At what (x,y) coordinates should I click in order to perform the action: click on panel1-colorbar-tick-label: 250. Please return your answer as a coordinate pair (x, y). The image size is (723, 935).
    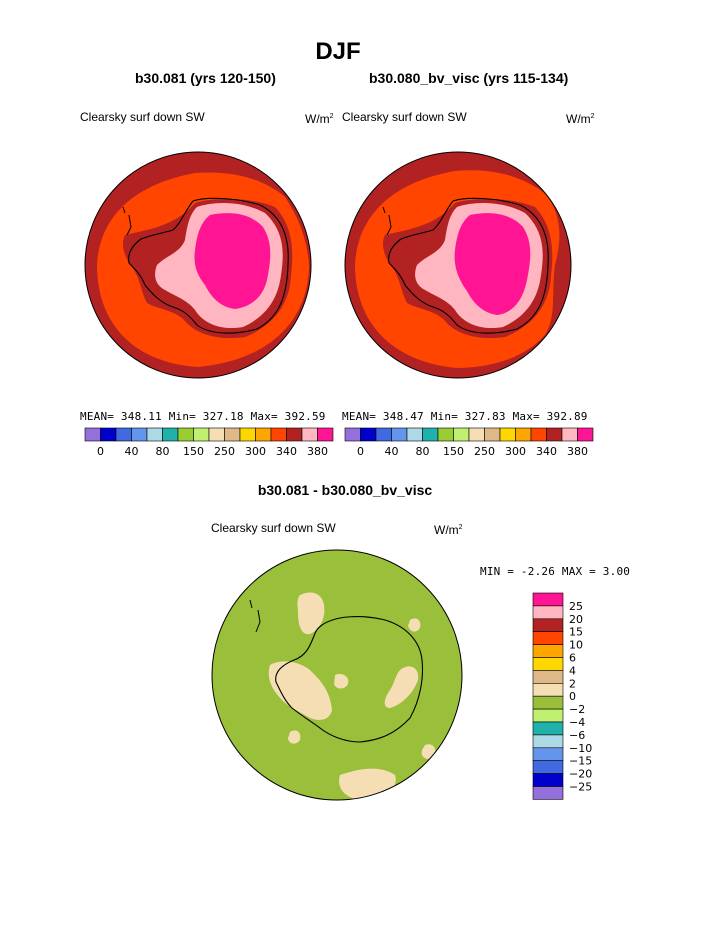
    Looking at the image, I should click on (224, 451).